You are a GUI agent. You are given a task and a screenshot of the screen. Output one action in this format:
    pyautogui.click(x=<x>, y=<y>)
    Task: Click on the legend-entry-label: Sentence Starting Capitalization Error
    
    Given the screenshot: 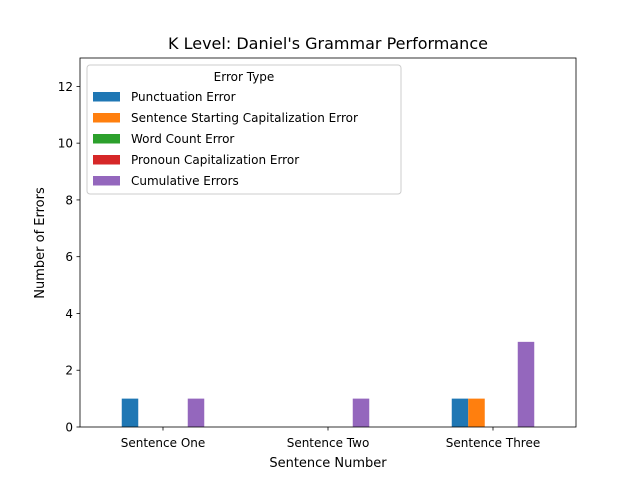 What is the action you would take?
    pyautogui.click(x=244, y=118)
    